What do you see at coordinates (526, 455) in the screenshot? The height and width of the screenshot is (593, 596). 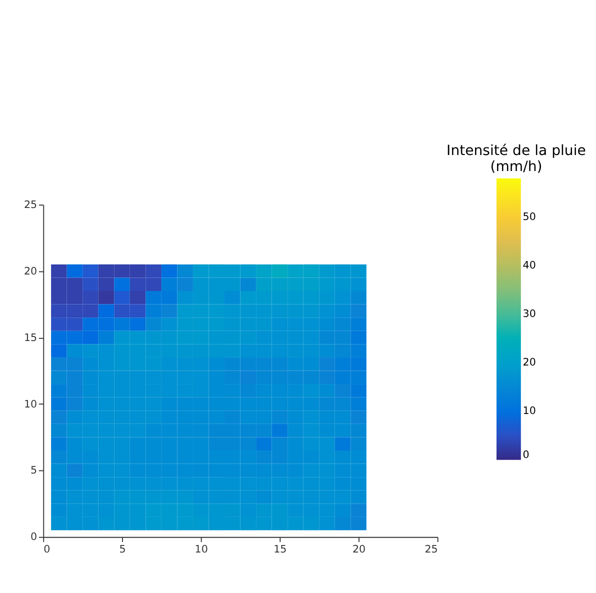 I see `color-bar-label: 0` at bounding box center [526, 455].